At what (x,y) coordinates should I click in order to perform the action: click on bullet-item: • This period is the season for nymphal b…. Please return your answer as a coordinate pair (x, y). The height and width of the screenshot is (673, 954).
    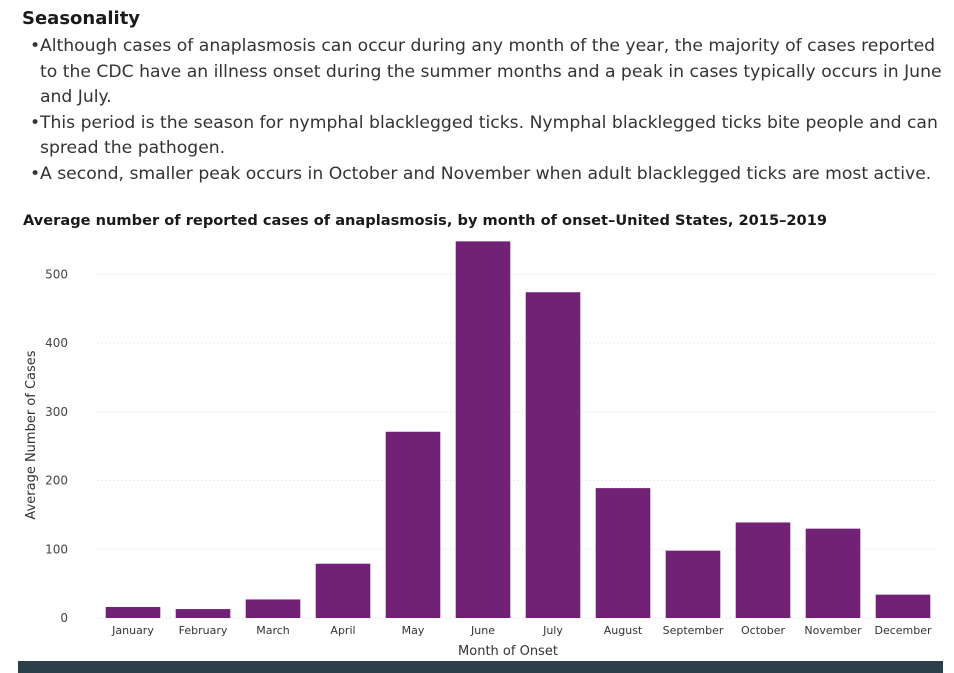
    Looking at the image, I should click on (487, 136).